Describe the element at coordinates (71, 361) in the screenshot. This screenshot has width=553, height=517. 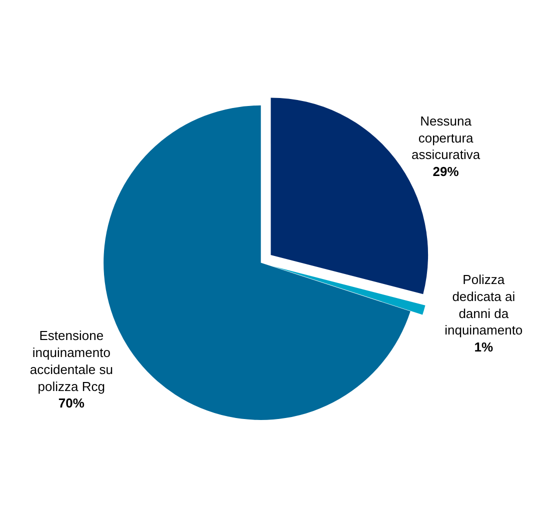
I see `slice-label: Estensione inquinamento accidentale su polizza Rcg` at that location.